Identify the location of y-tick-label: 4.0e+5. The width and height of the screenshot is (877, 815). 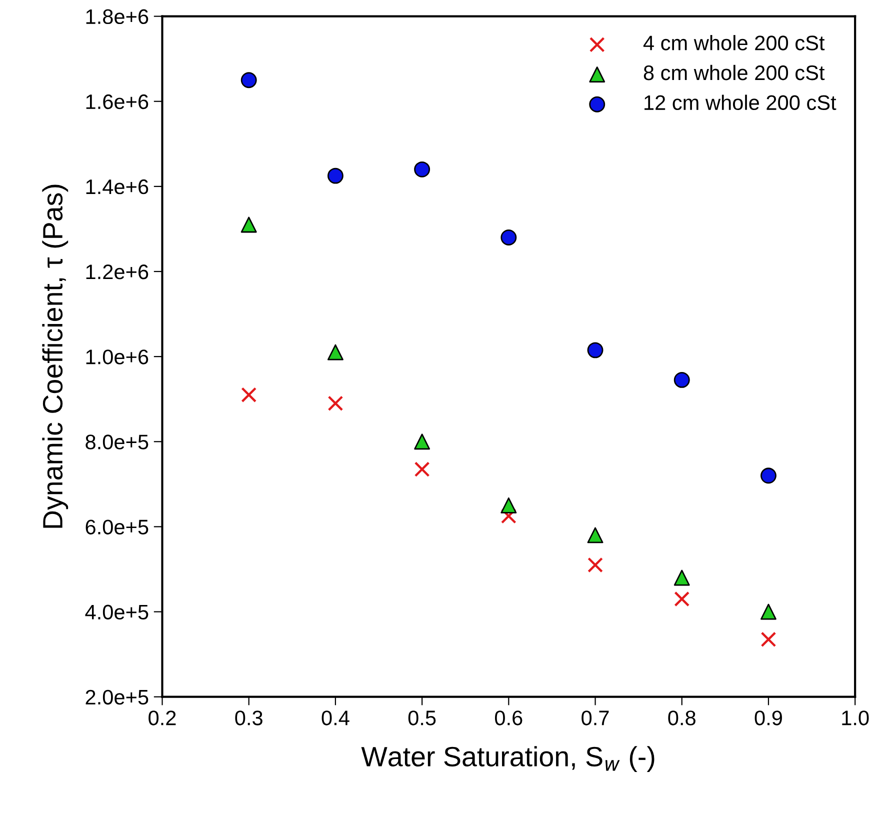
(116, 612).